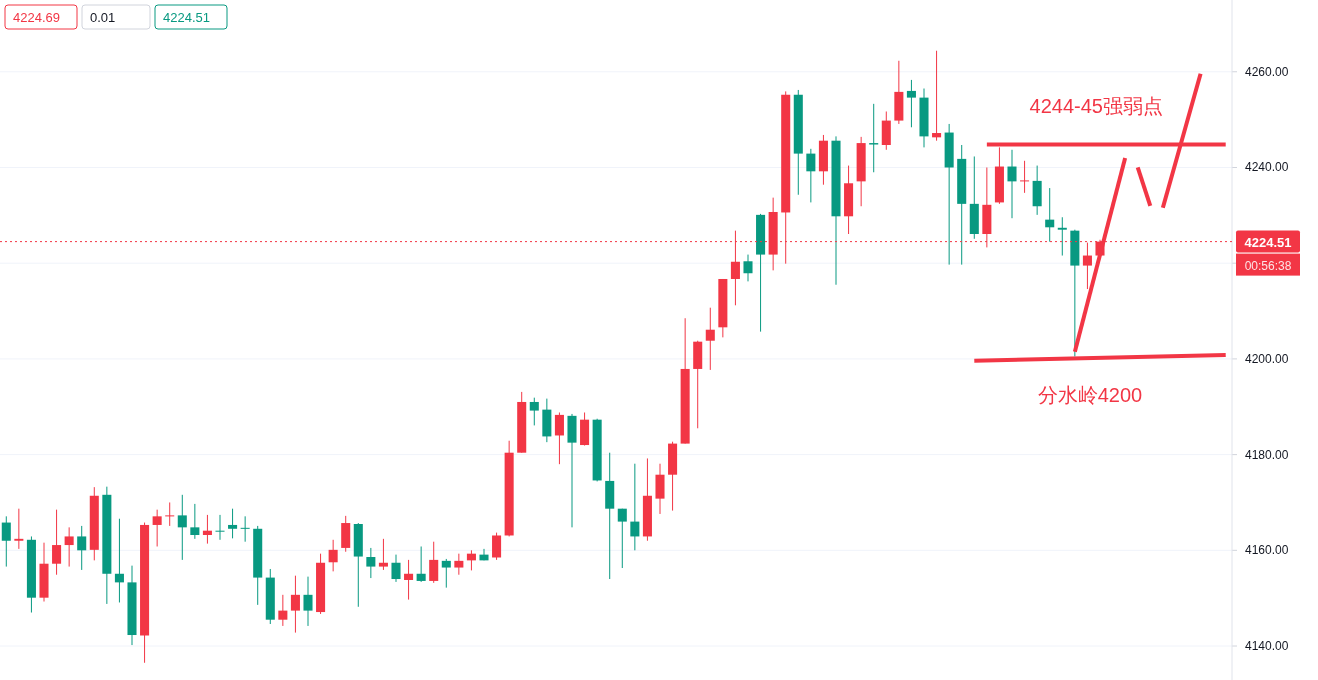 The width and height of the screenshot is (1318, 680). What do you see at coordinates (36, 17) in the screenshot?
I see `annotation: 4224.69` at bounding box center [36, 17].